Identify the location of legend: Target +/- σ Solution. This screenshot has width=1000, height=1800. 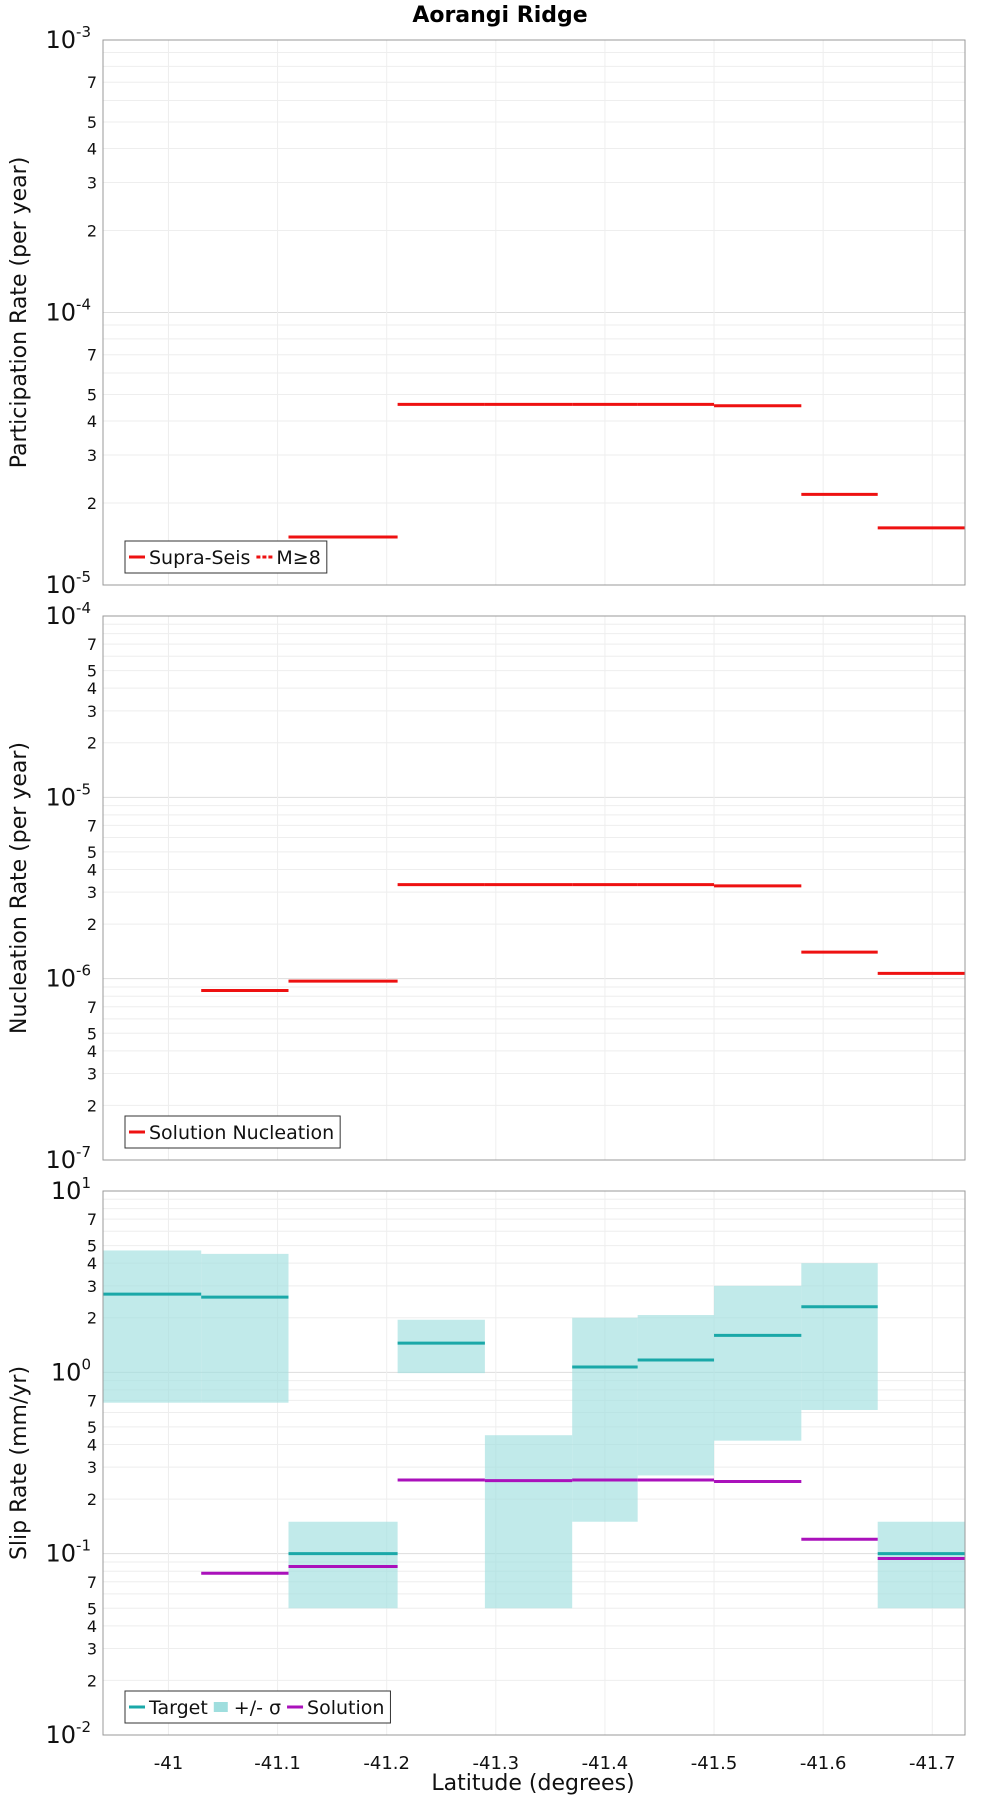
(257, 1707).